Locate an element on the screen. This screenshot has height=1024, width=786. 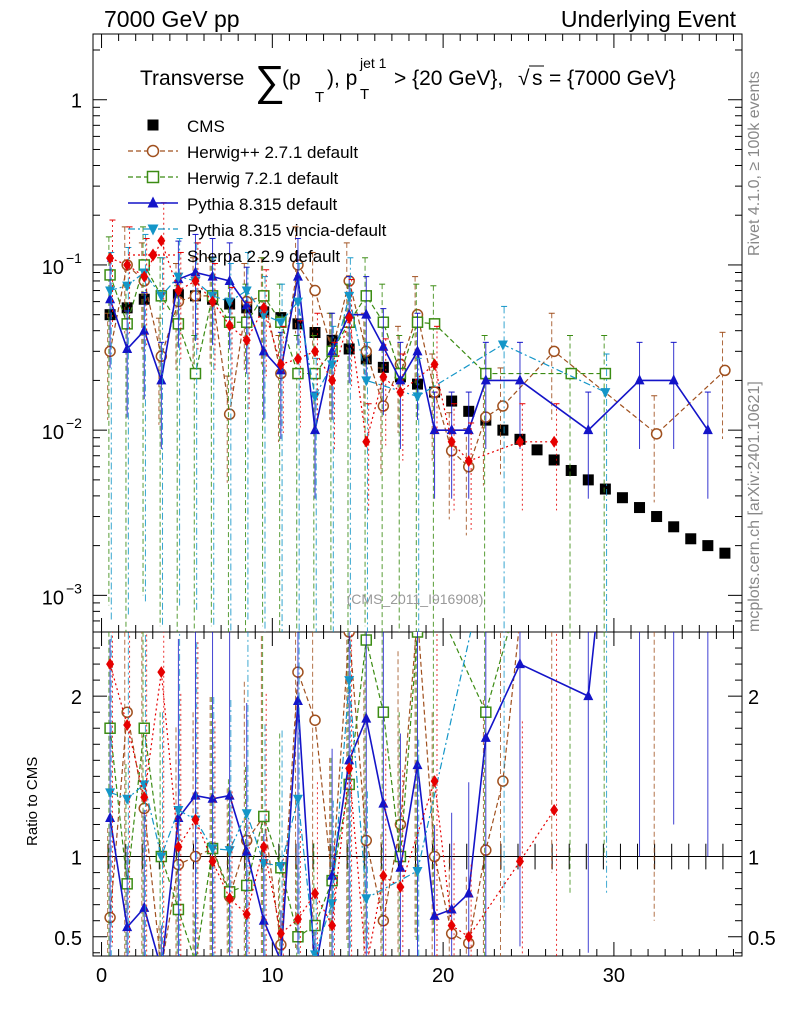
sherpa-2-2-9-default-legend-label: Sherpa 2.2.9 default is located at coordinates (263, 256).